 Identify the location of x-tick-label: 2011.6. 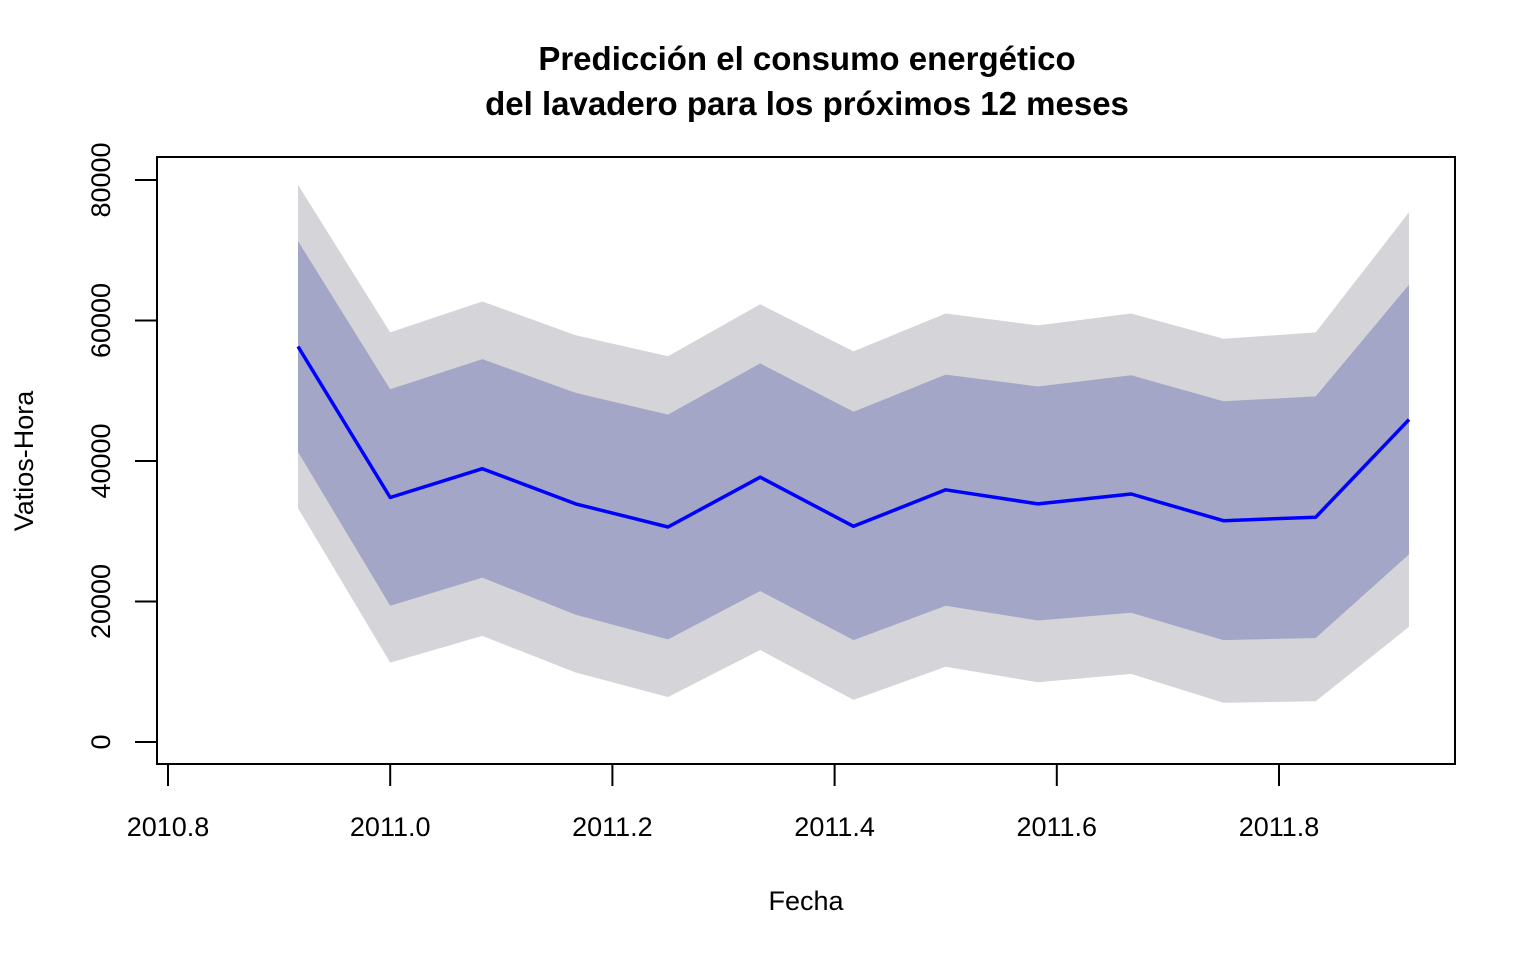
(1057, 827).